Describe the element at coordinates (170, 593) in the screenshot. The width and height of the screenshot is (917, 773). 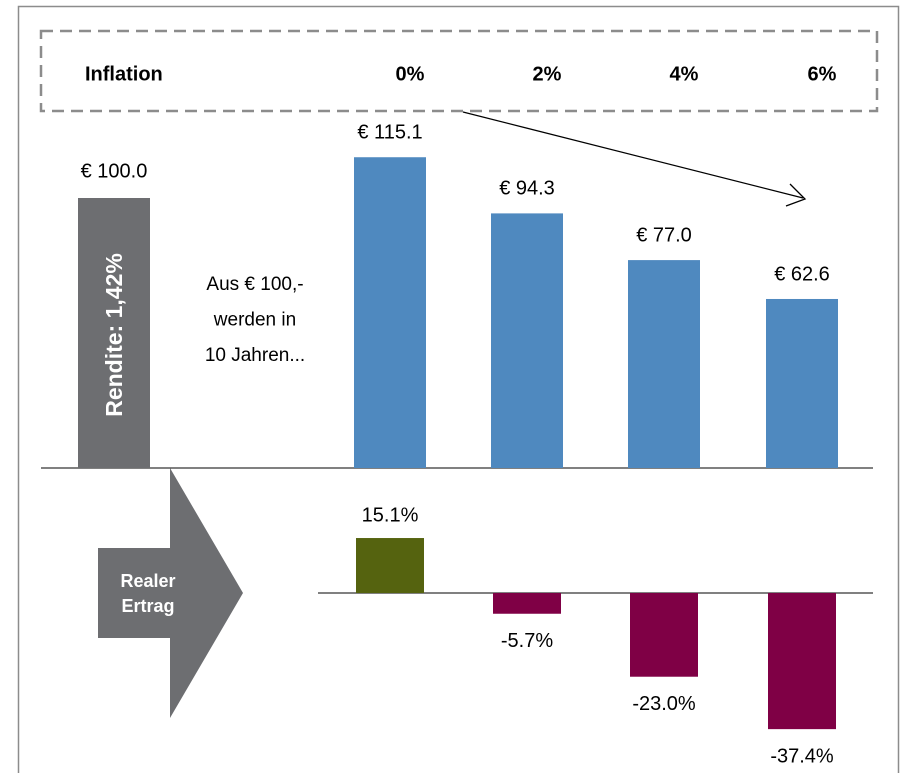
I see `label-arrow` at that location.